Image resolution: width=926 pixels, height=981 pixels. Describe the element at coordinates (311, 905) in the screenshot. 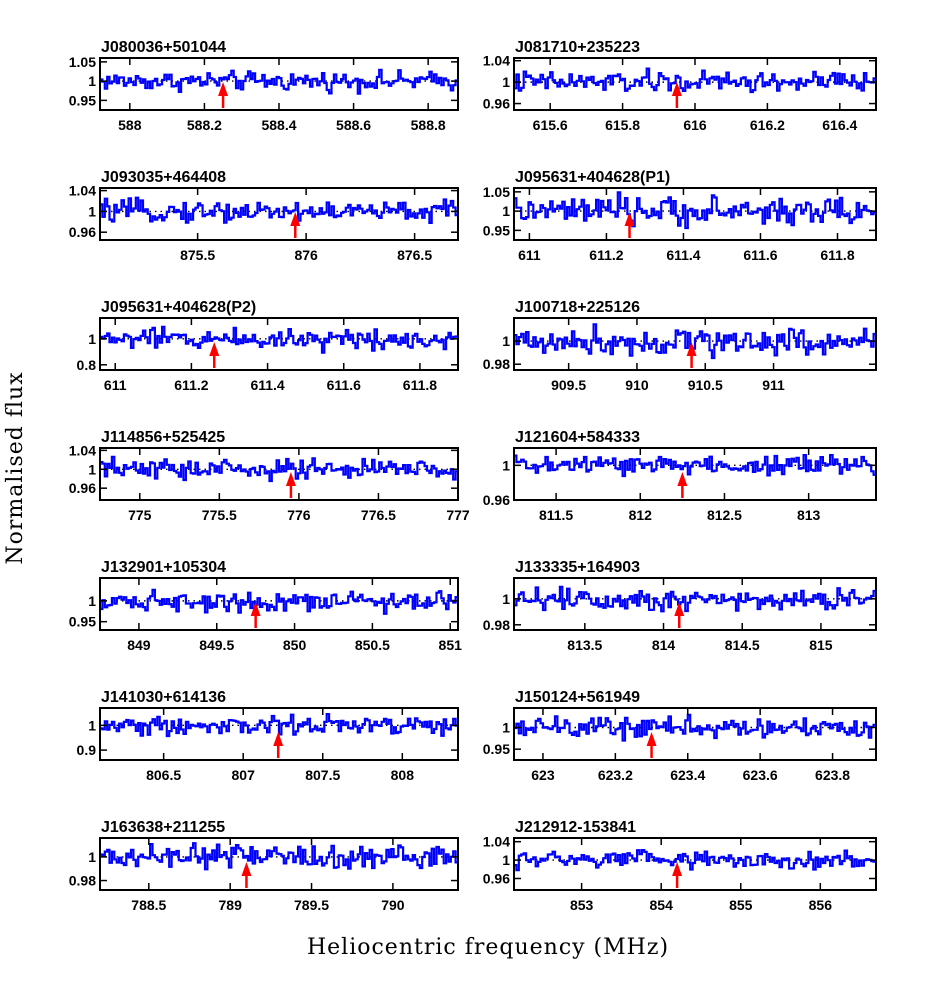

I see `x-tick-label: 789.5` at that location.